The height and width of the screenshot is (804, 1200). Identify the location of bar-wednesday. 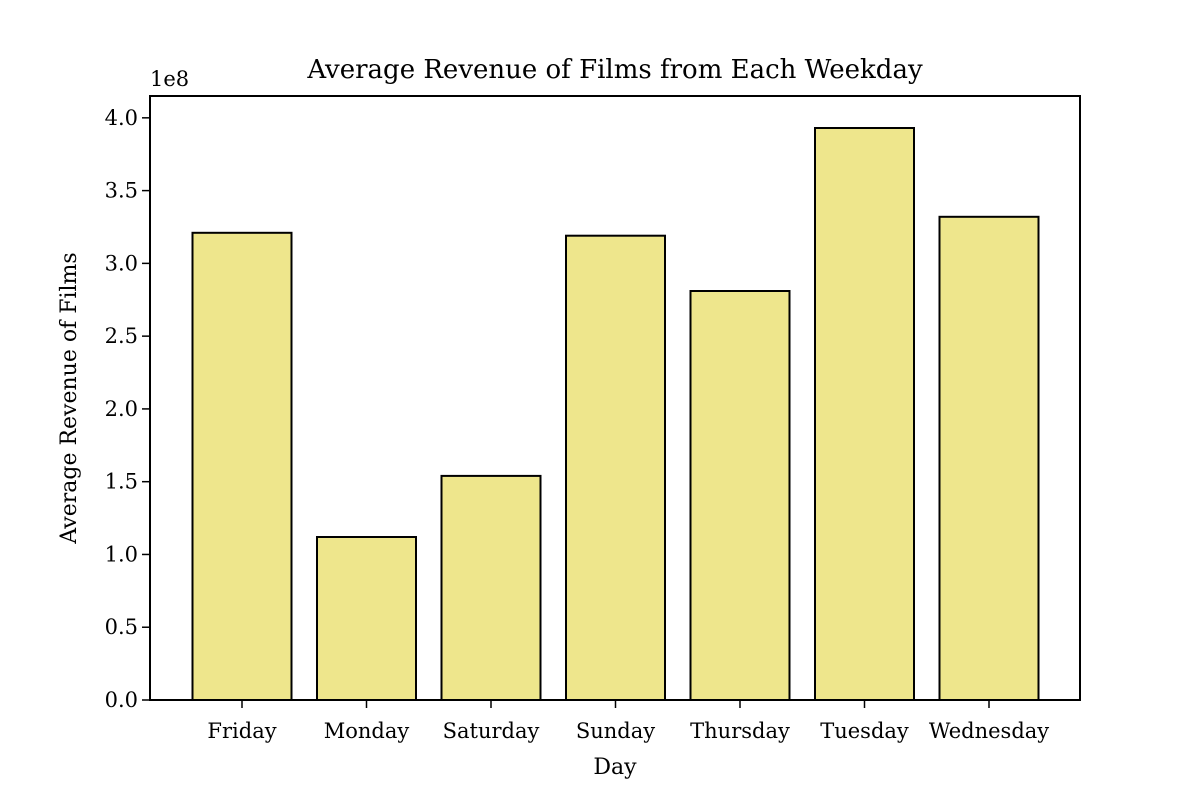
(989, 458).